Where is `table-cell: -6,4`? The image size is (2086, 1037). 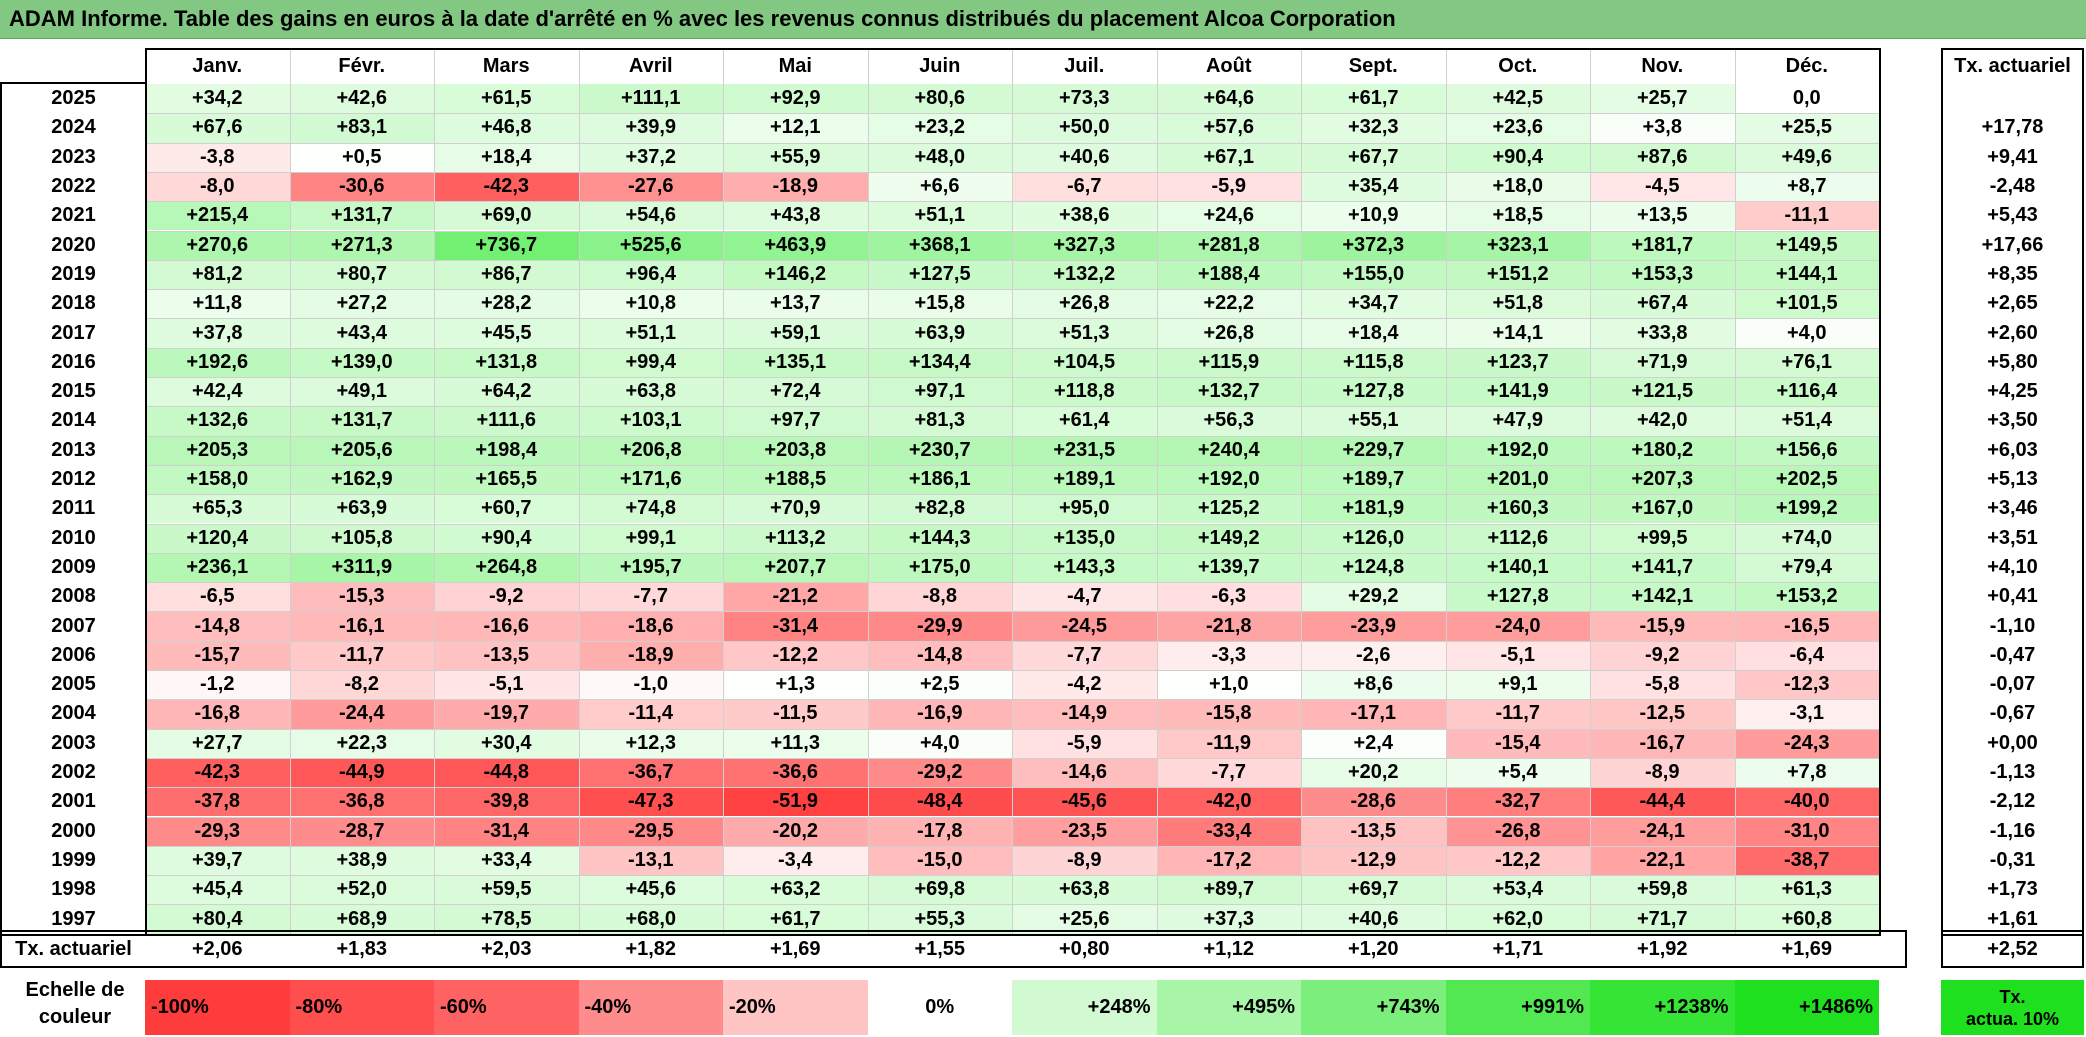 table-cell: -6,4 is located at coordinates (1806, 655).